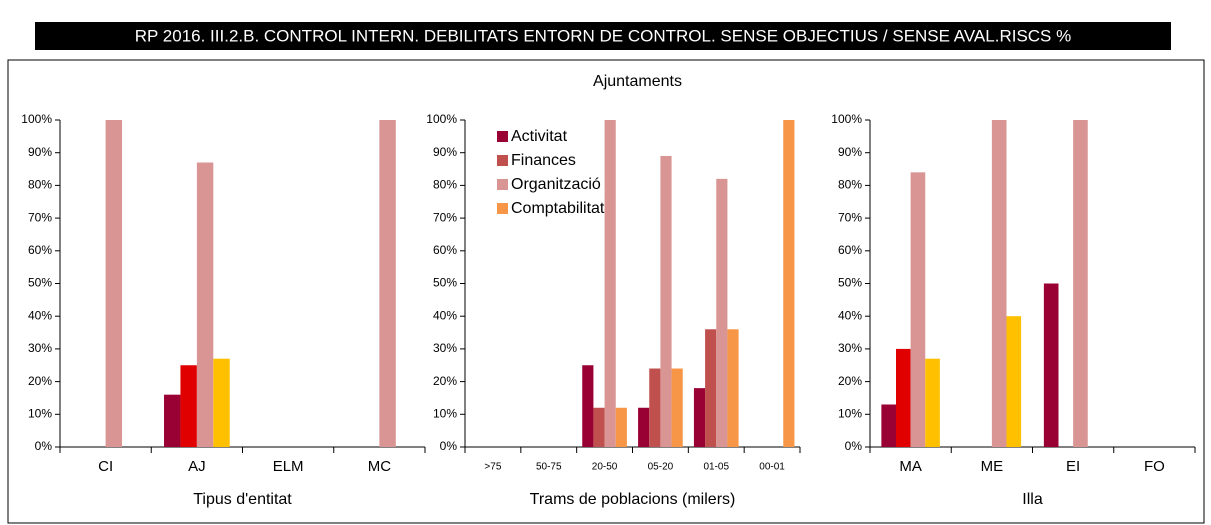  Describe the element at coordinates (543, 160) in the screenshot. I see `legend-label: Finances` at that location.